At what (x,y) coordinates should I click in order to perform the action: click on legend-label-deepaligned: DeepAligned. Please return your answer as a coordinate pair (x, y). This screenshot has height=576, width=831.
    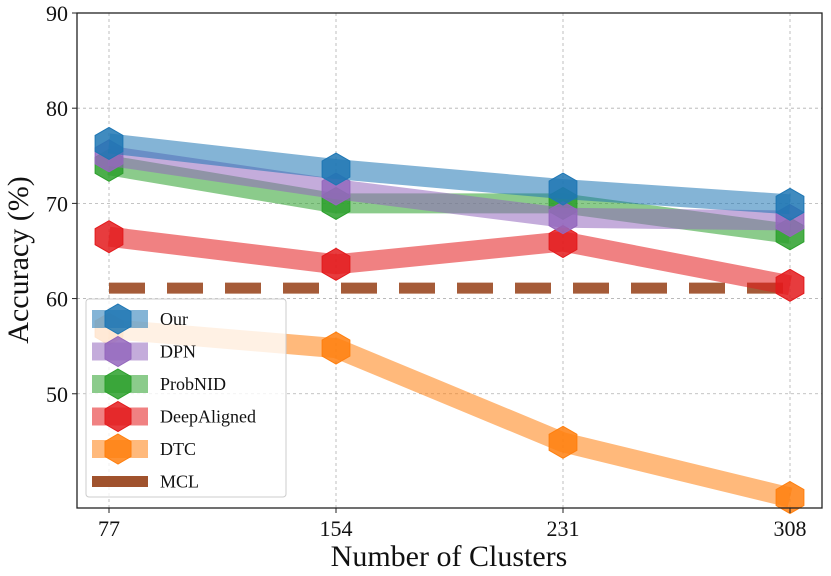
    Looking at the image, I should click on (208, 417).